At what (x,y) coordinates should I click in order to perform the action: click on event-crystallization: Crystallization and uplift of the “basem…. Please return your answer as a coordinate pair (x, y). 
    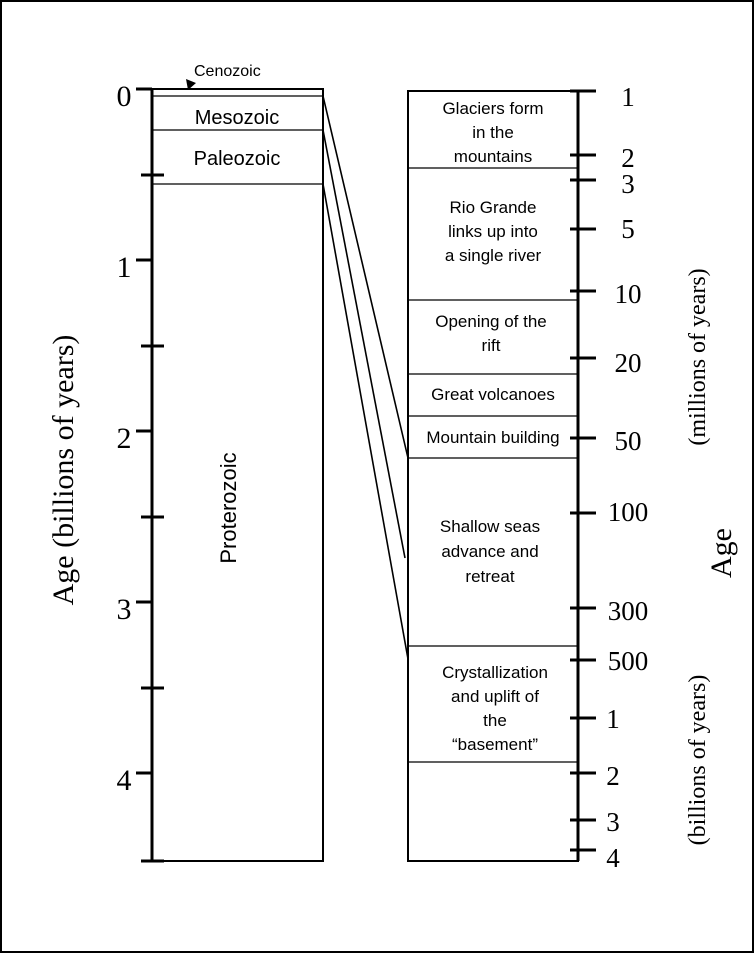
    Looking at the image, I should click on (495, 708).